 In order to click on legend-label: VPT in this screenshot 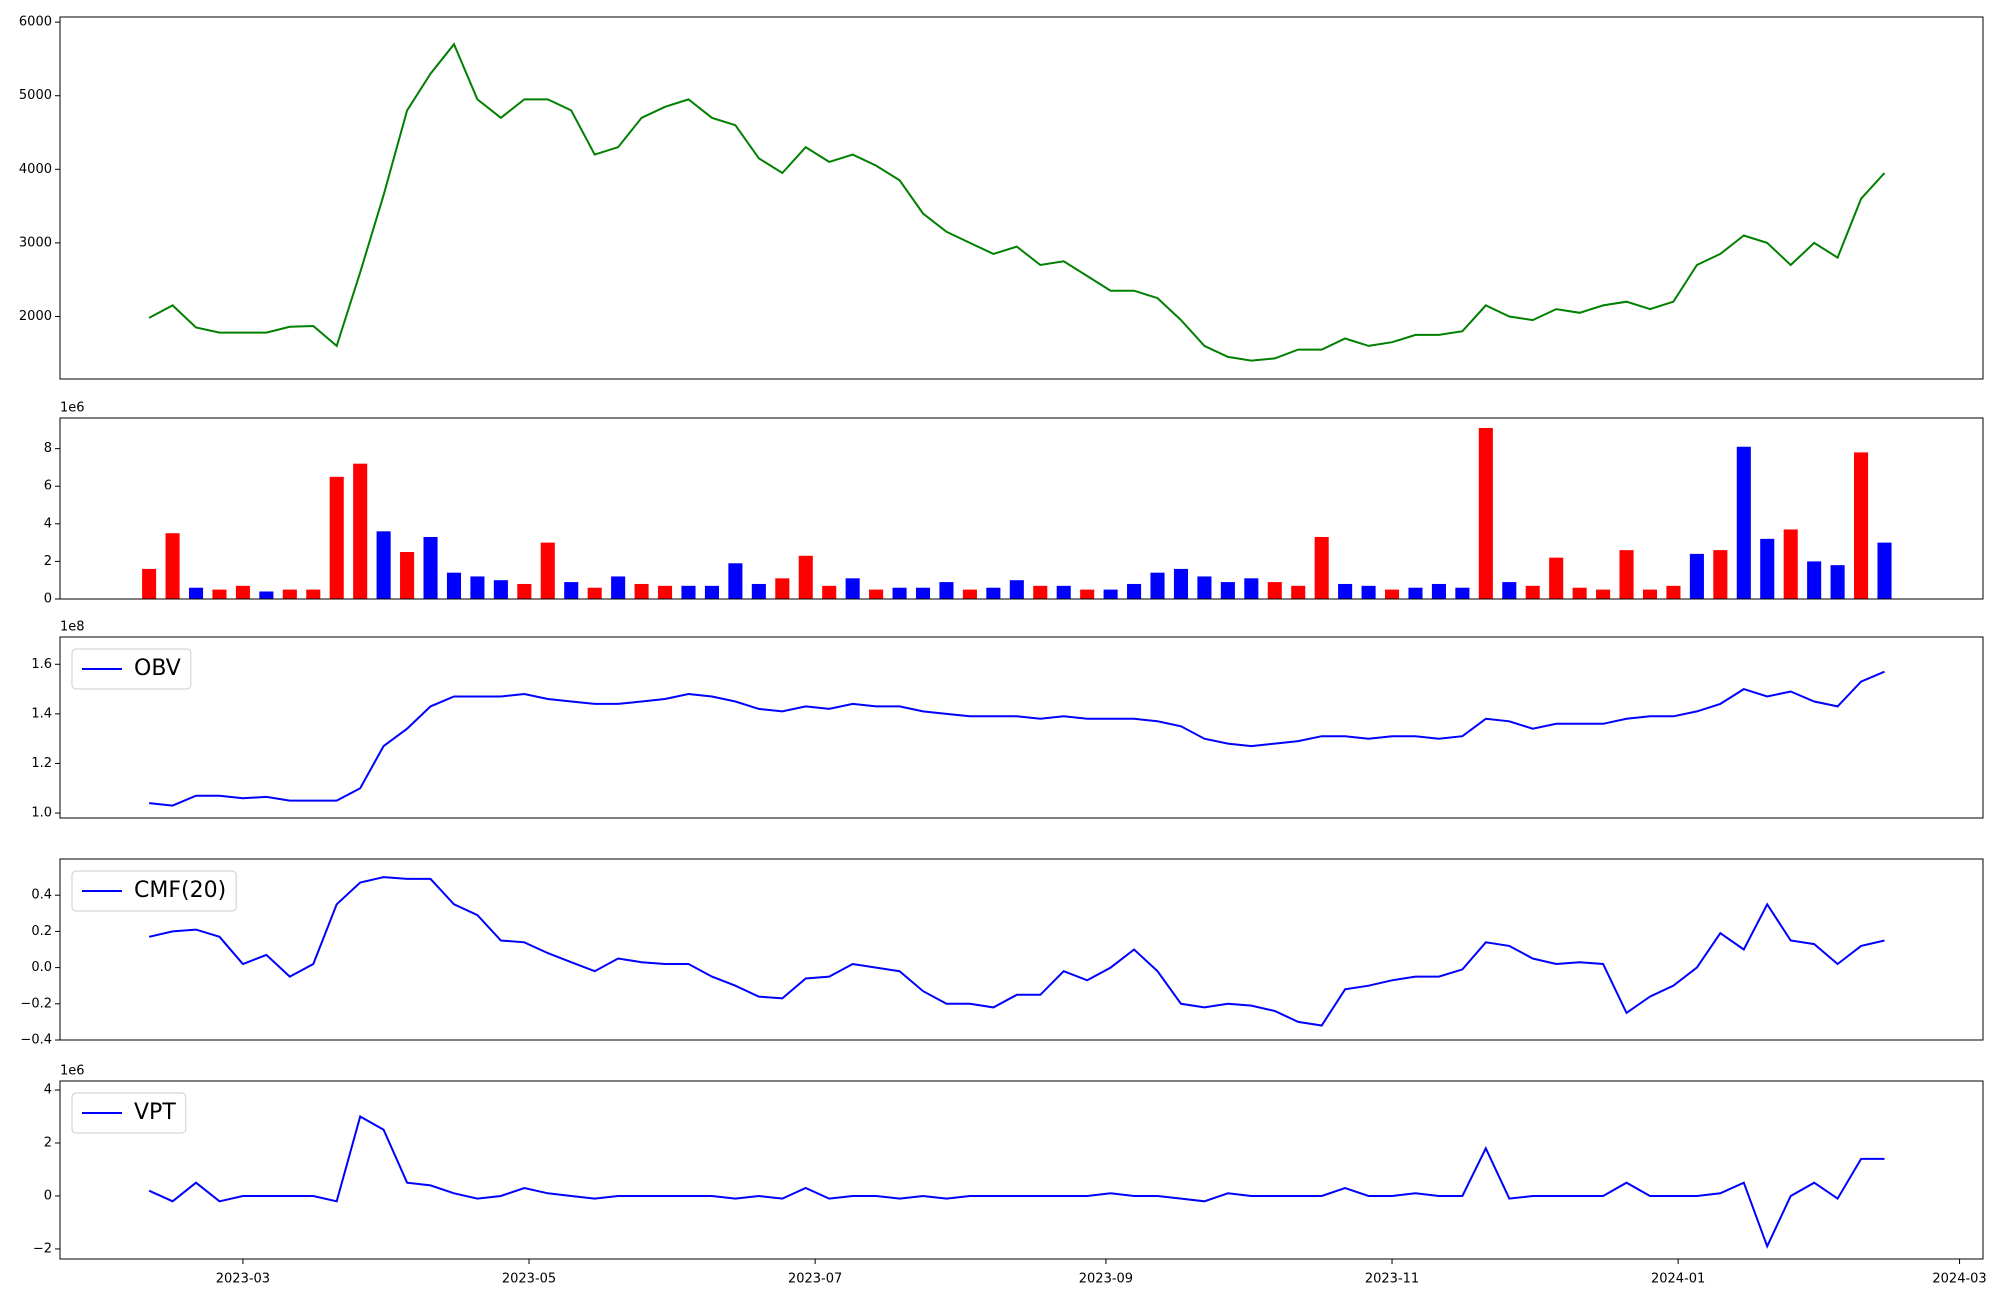, I will do `click(155, 1112)`.